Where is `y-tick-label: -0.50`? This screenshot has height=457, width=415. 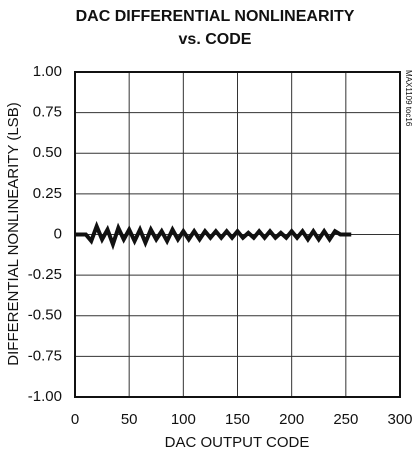
y-tick-label: -0.50 is located at coordinates (45, 315).